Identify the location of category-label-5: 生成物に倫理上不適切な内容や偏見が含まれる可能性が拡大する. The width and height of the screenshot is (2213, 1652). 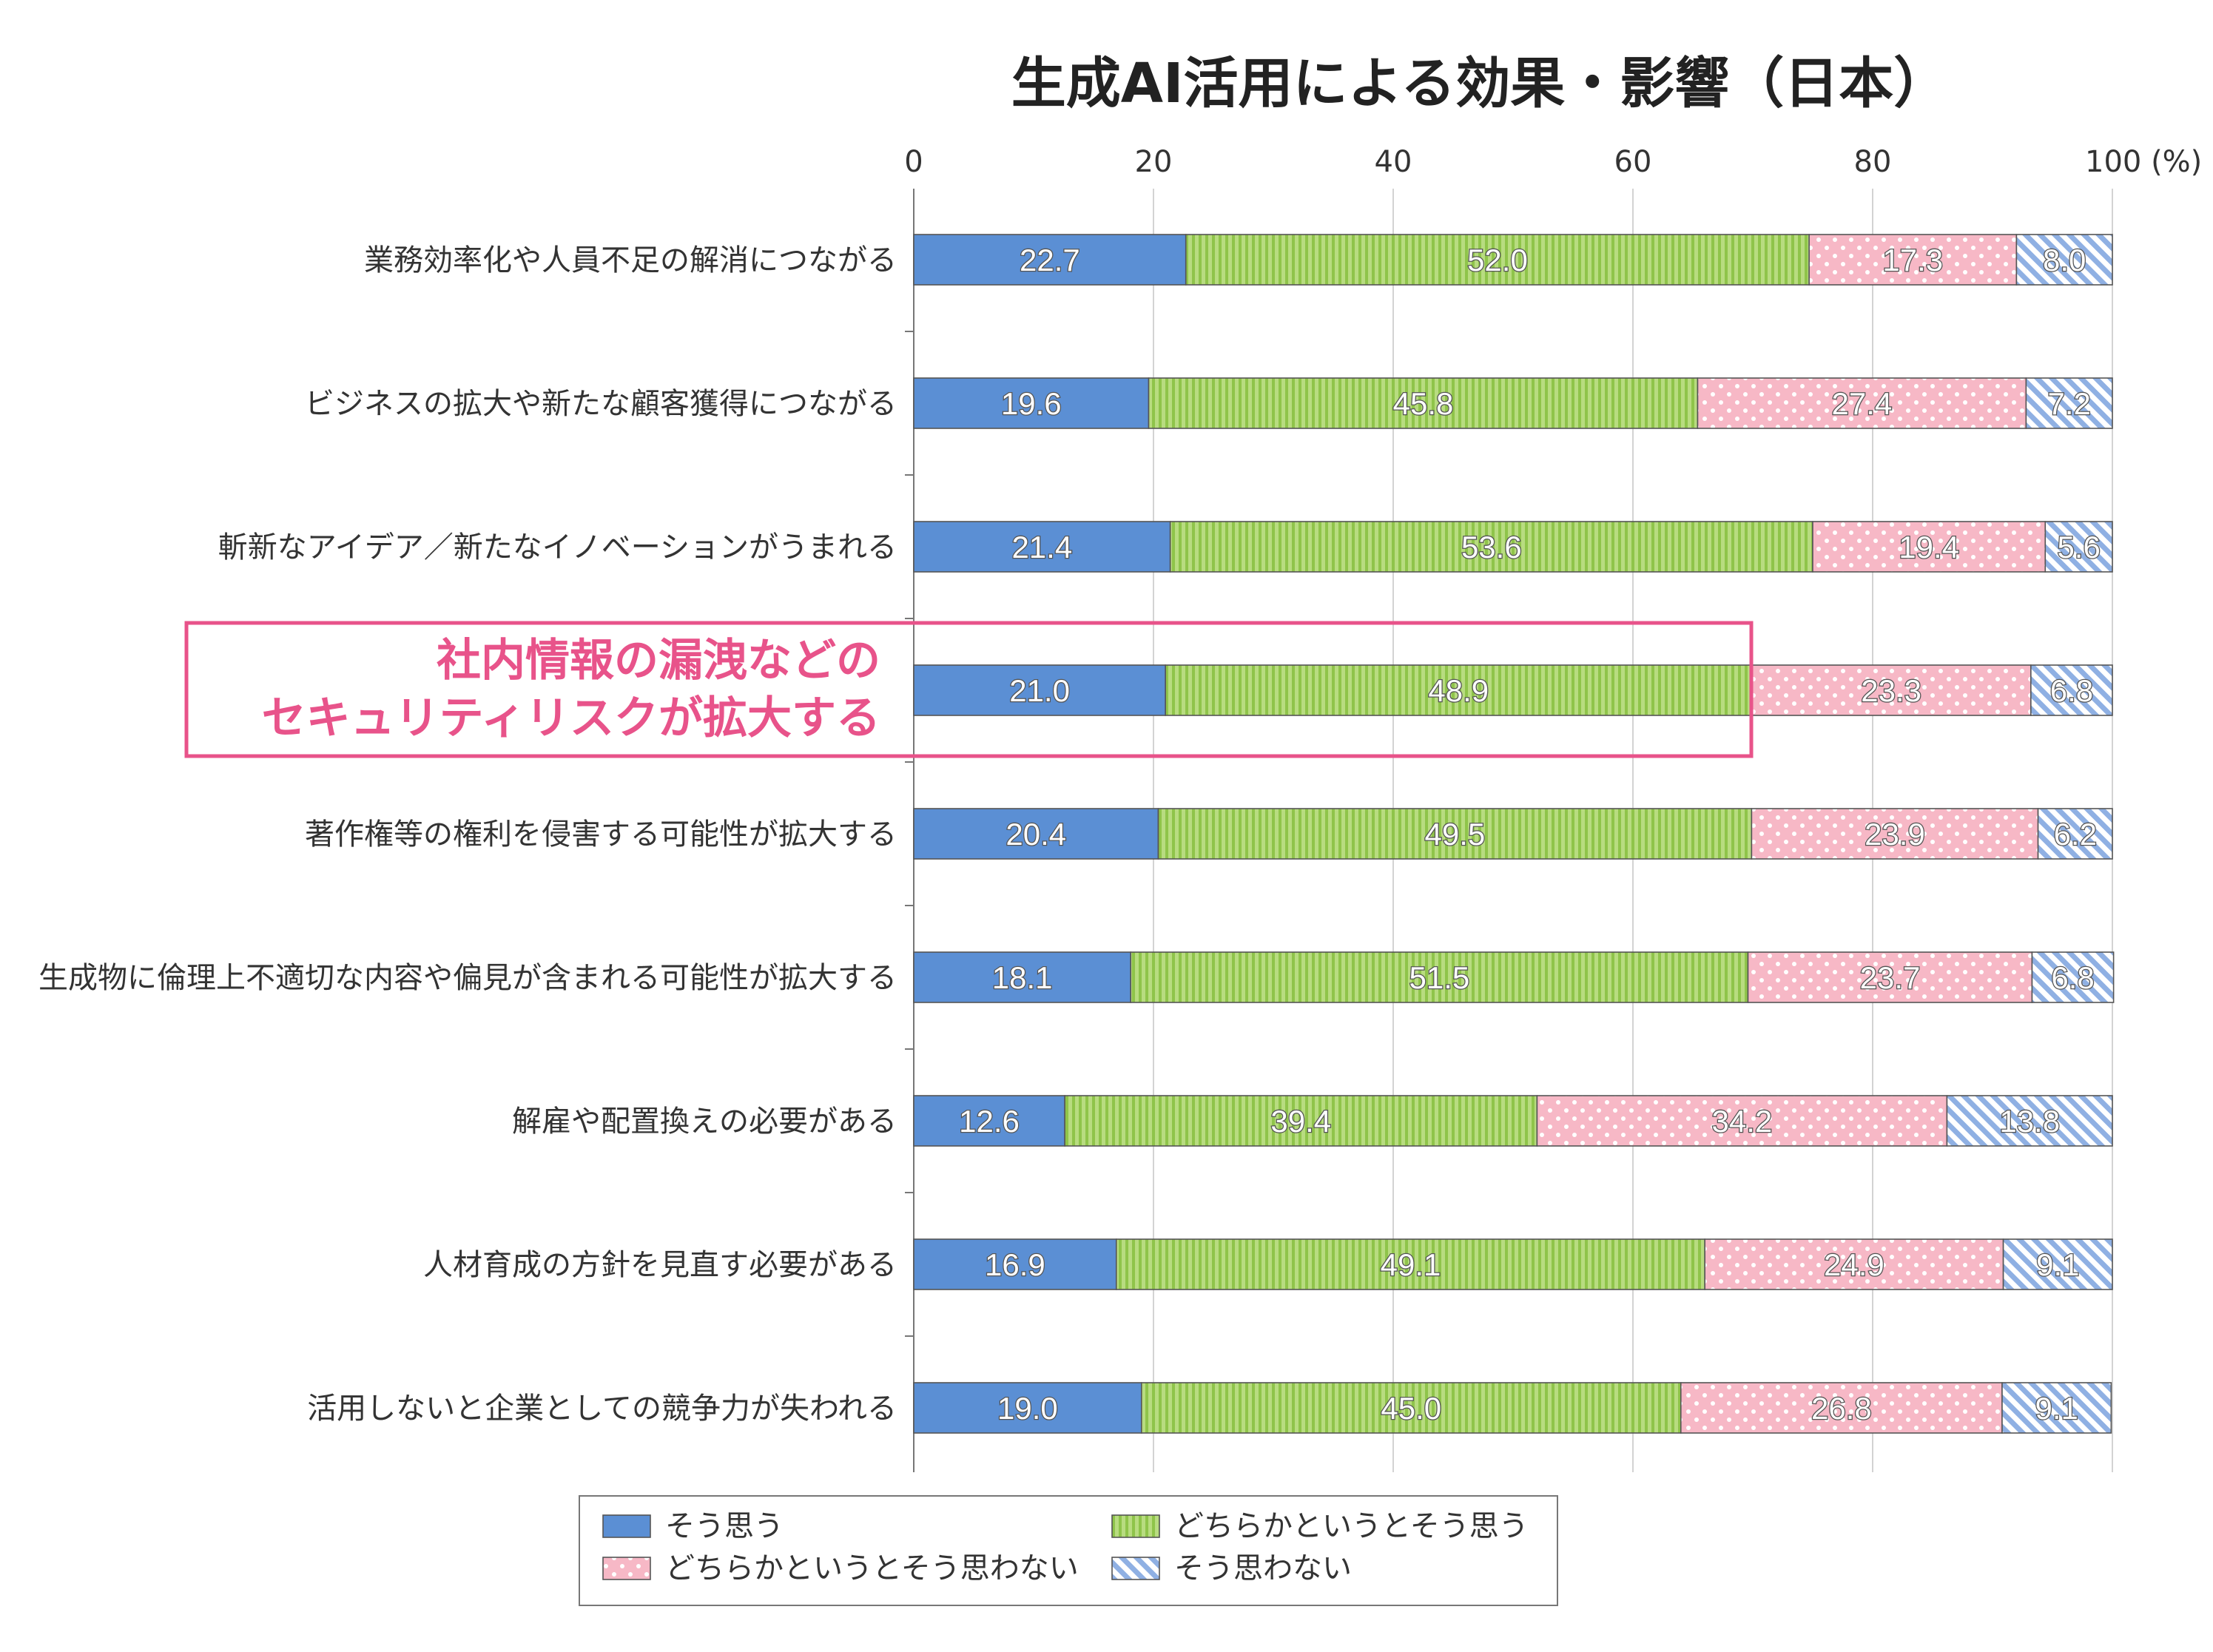
(468, 978).